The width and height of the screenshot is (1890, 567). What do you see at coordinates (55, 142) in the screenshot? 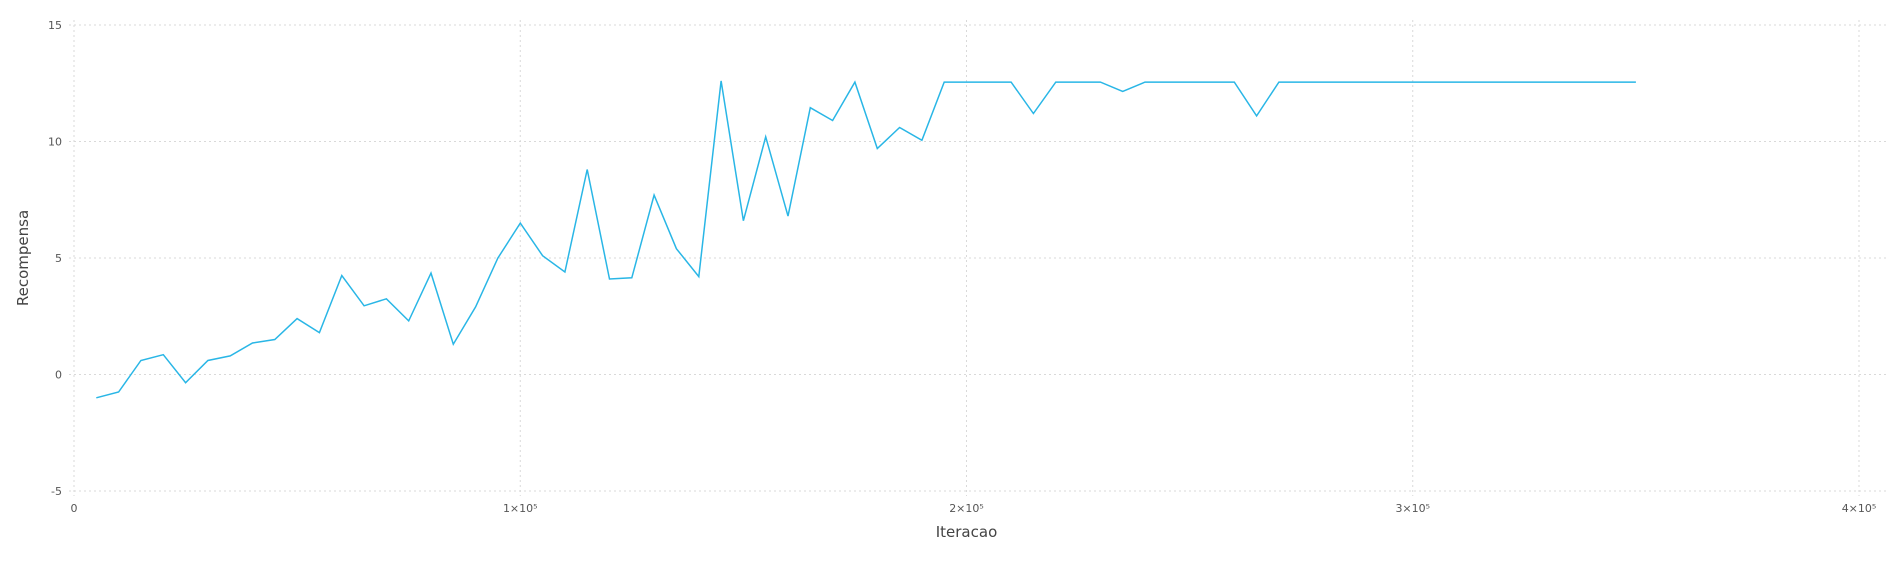
I see `y-tick-label: 10` at bounding box center [55, 142].